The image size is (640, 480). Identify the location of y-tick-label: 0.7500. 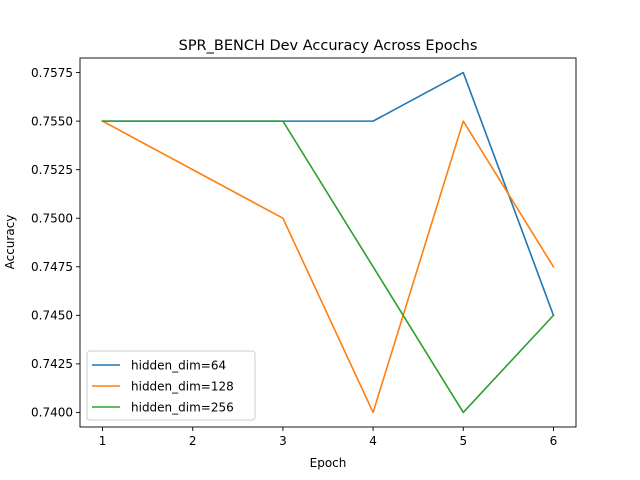
(52, 219).